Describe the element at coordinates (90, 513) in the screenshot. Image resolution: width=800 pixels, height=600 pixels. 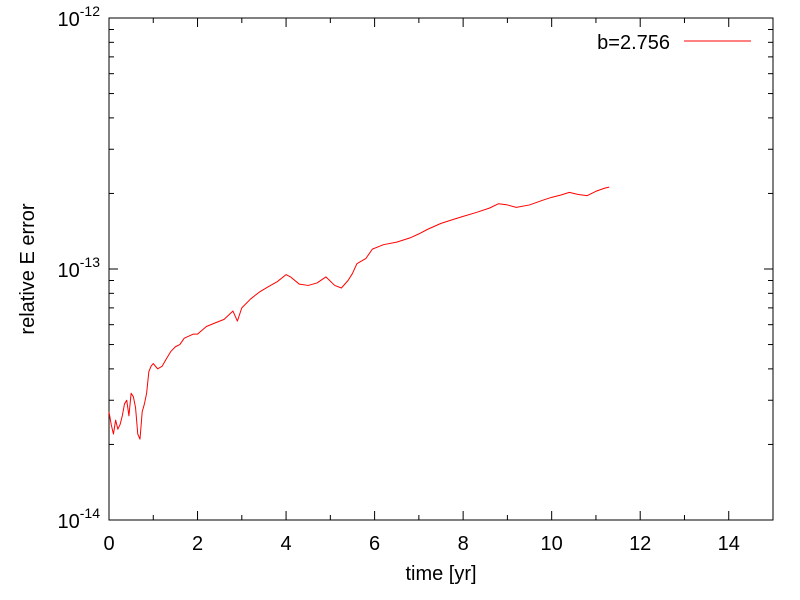
I see `y-tick-exponent: -14` at that location.